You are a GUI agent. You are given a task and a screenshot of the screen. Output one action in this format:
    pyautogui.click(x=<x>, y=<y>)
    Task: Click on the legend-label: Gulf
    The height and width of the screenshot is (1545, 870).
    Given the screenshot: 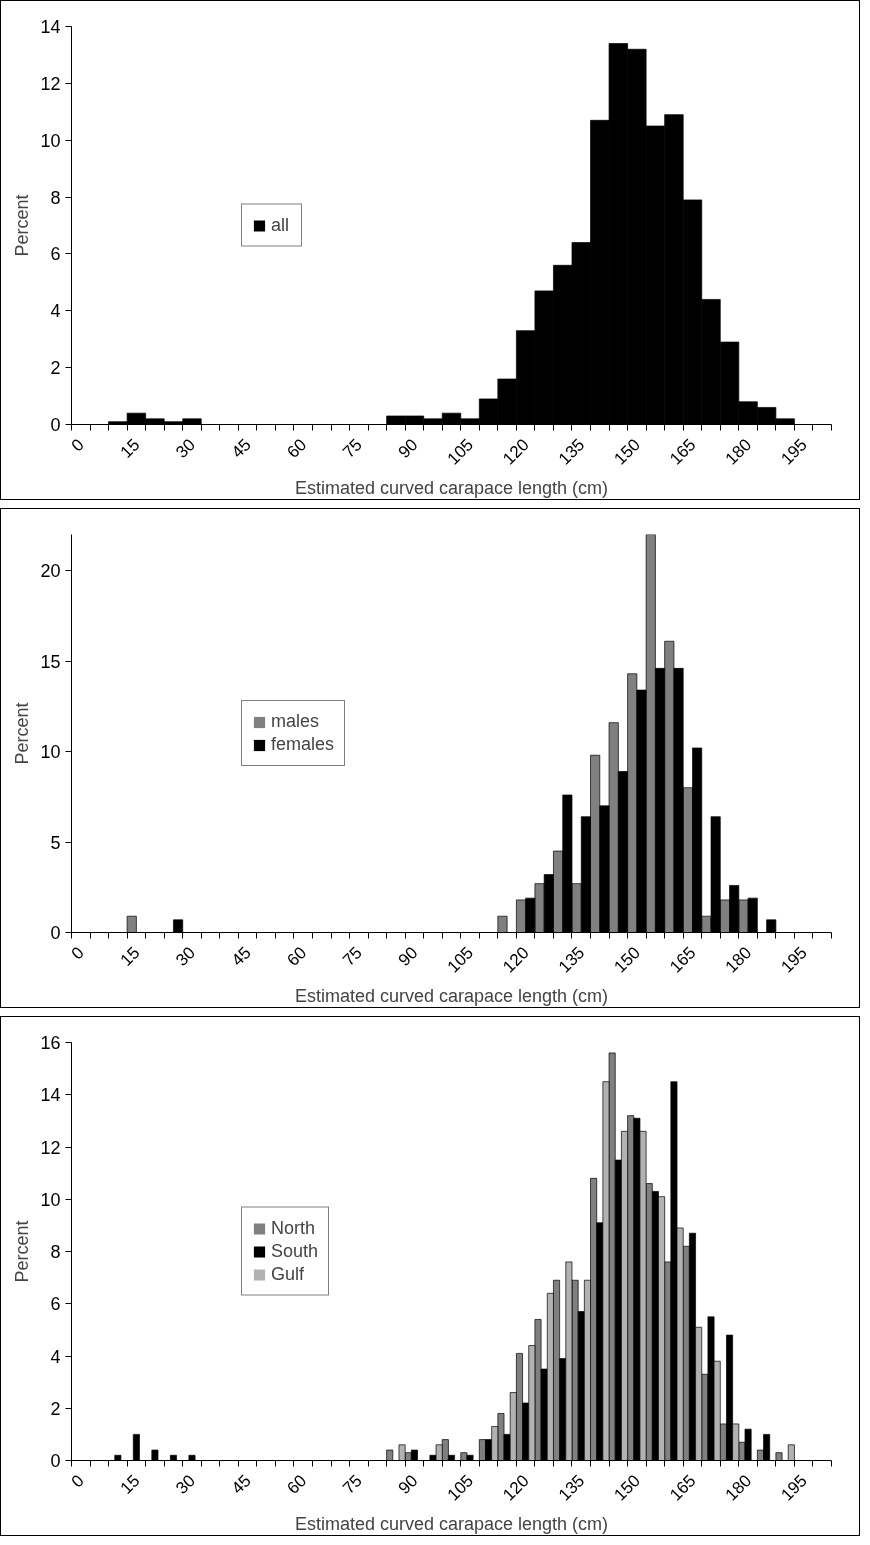 What is the action you would take?
    pyautogui.click(x=288, y=1274)
    